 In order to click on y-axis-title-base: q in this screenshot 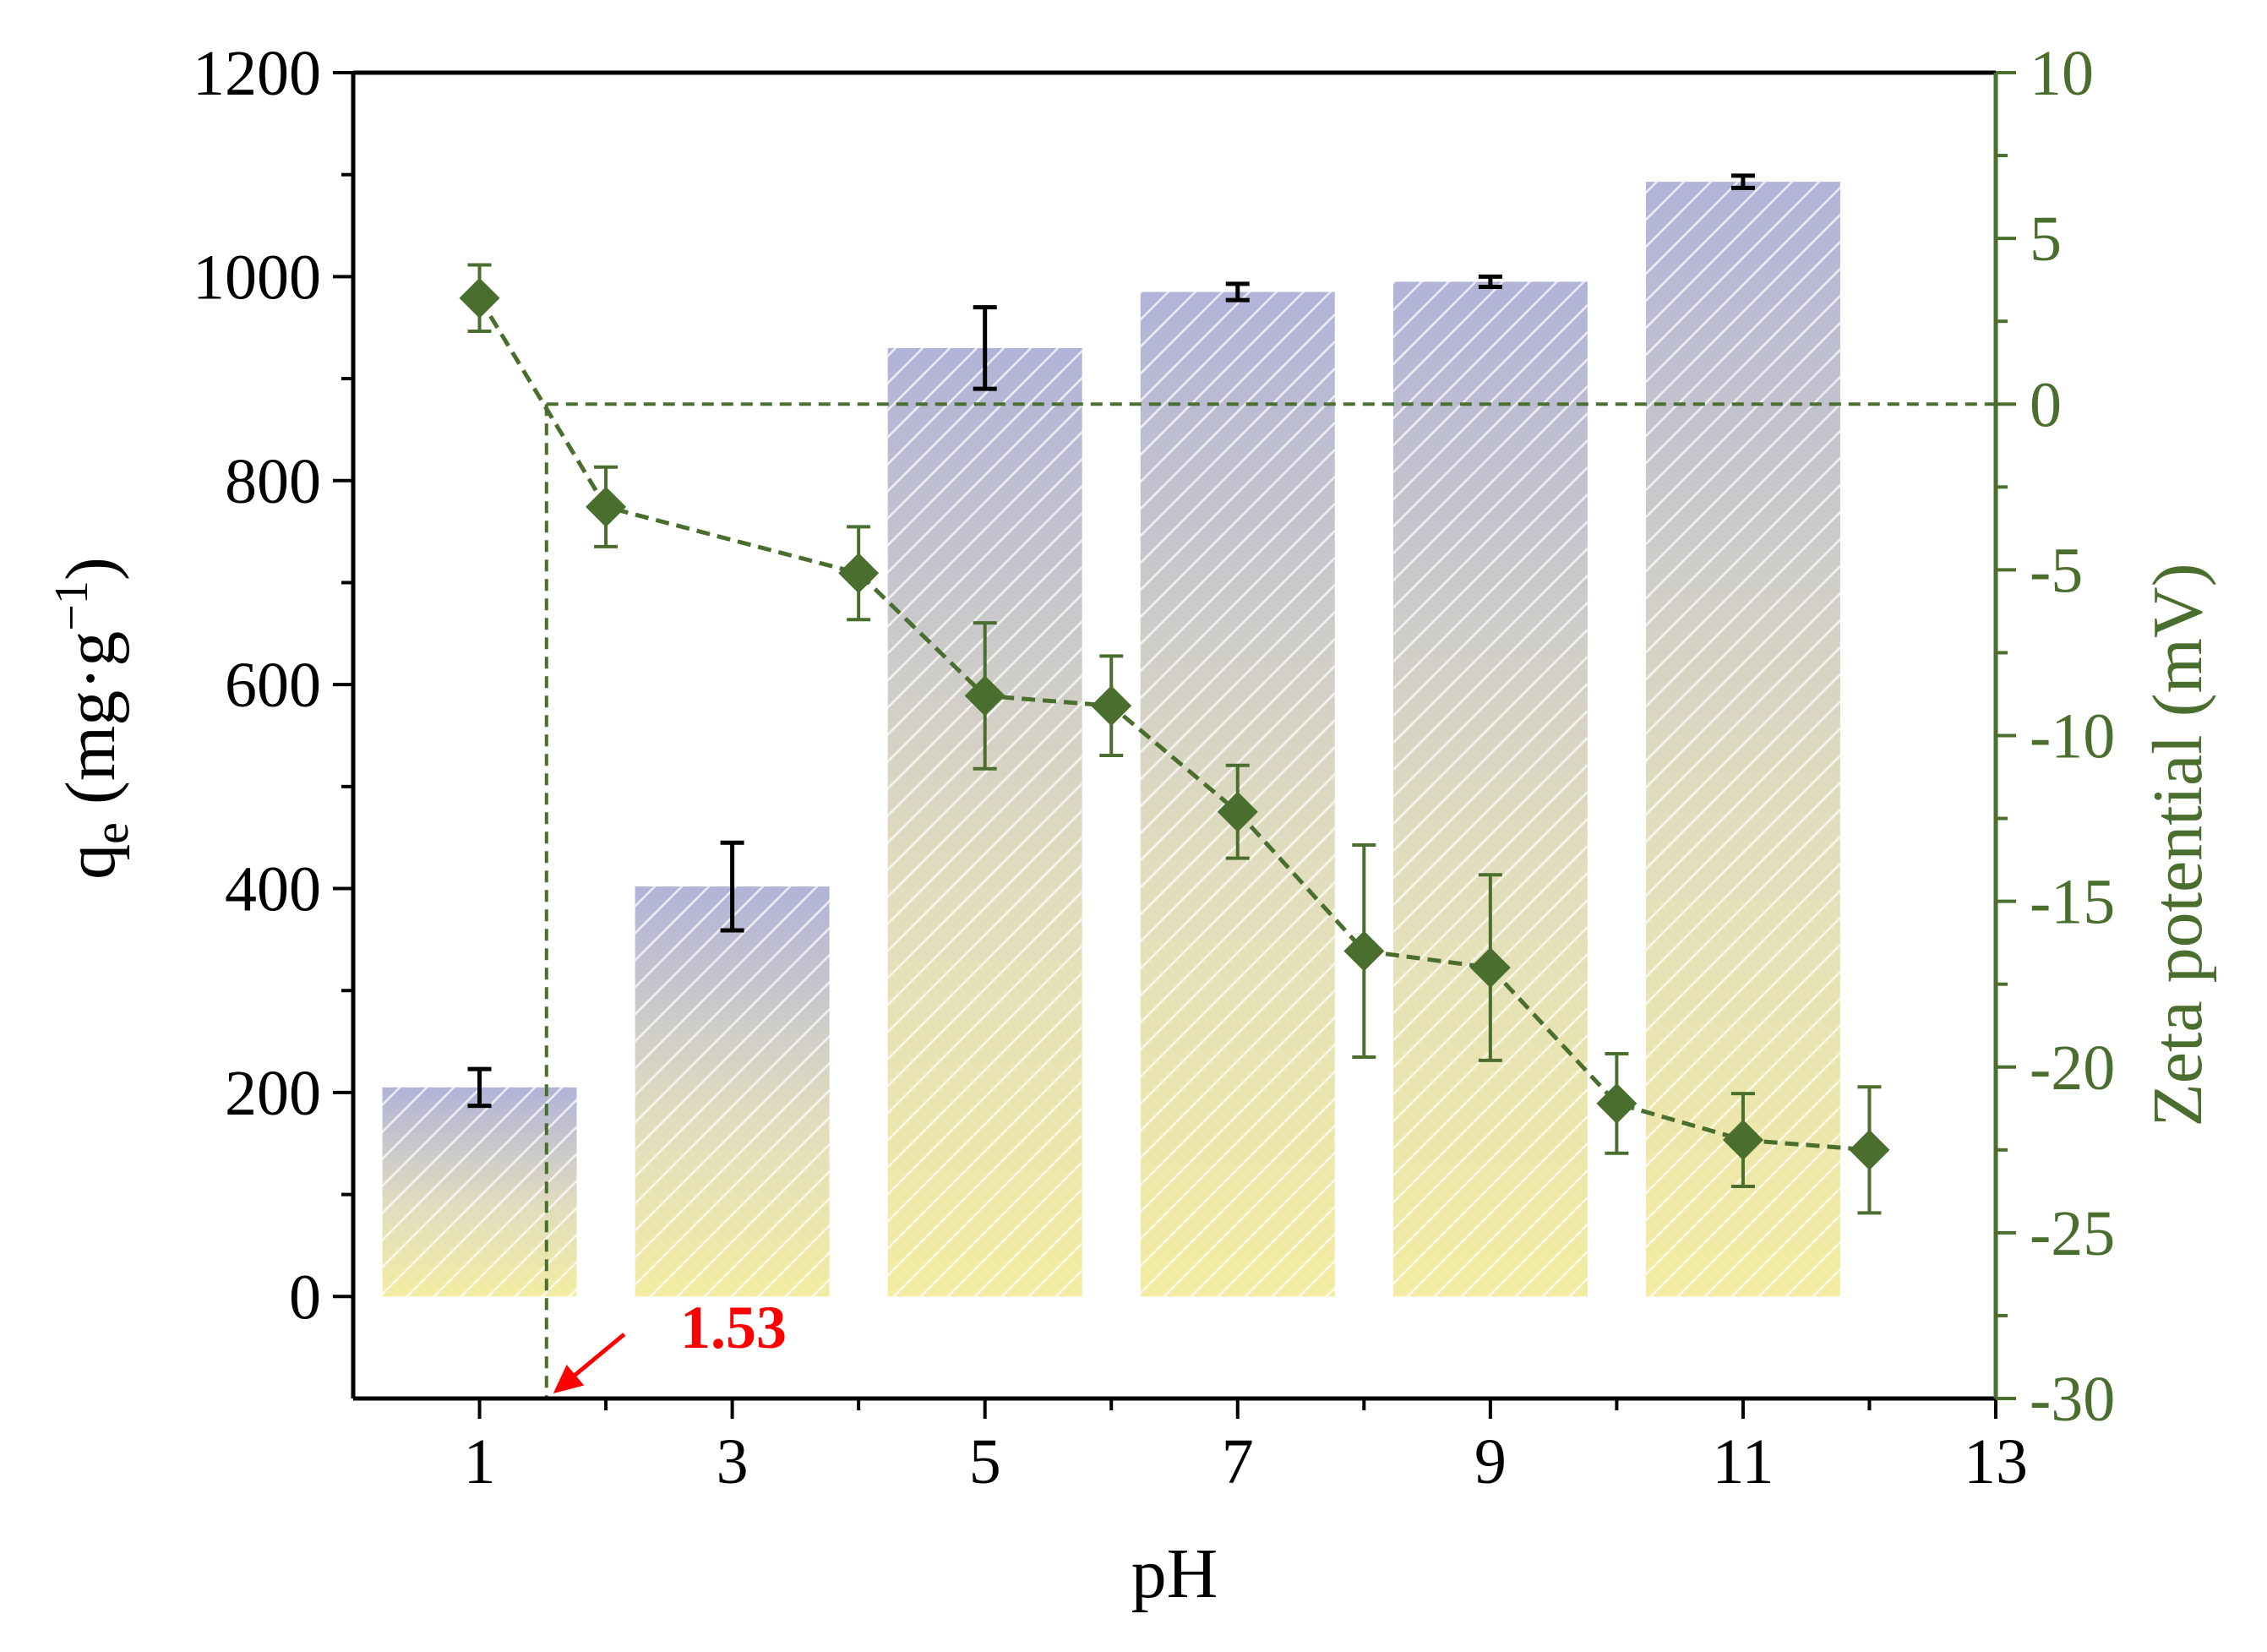, I will do `click(91, 862)`.